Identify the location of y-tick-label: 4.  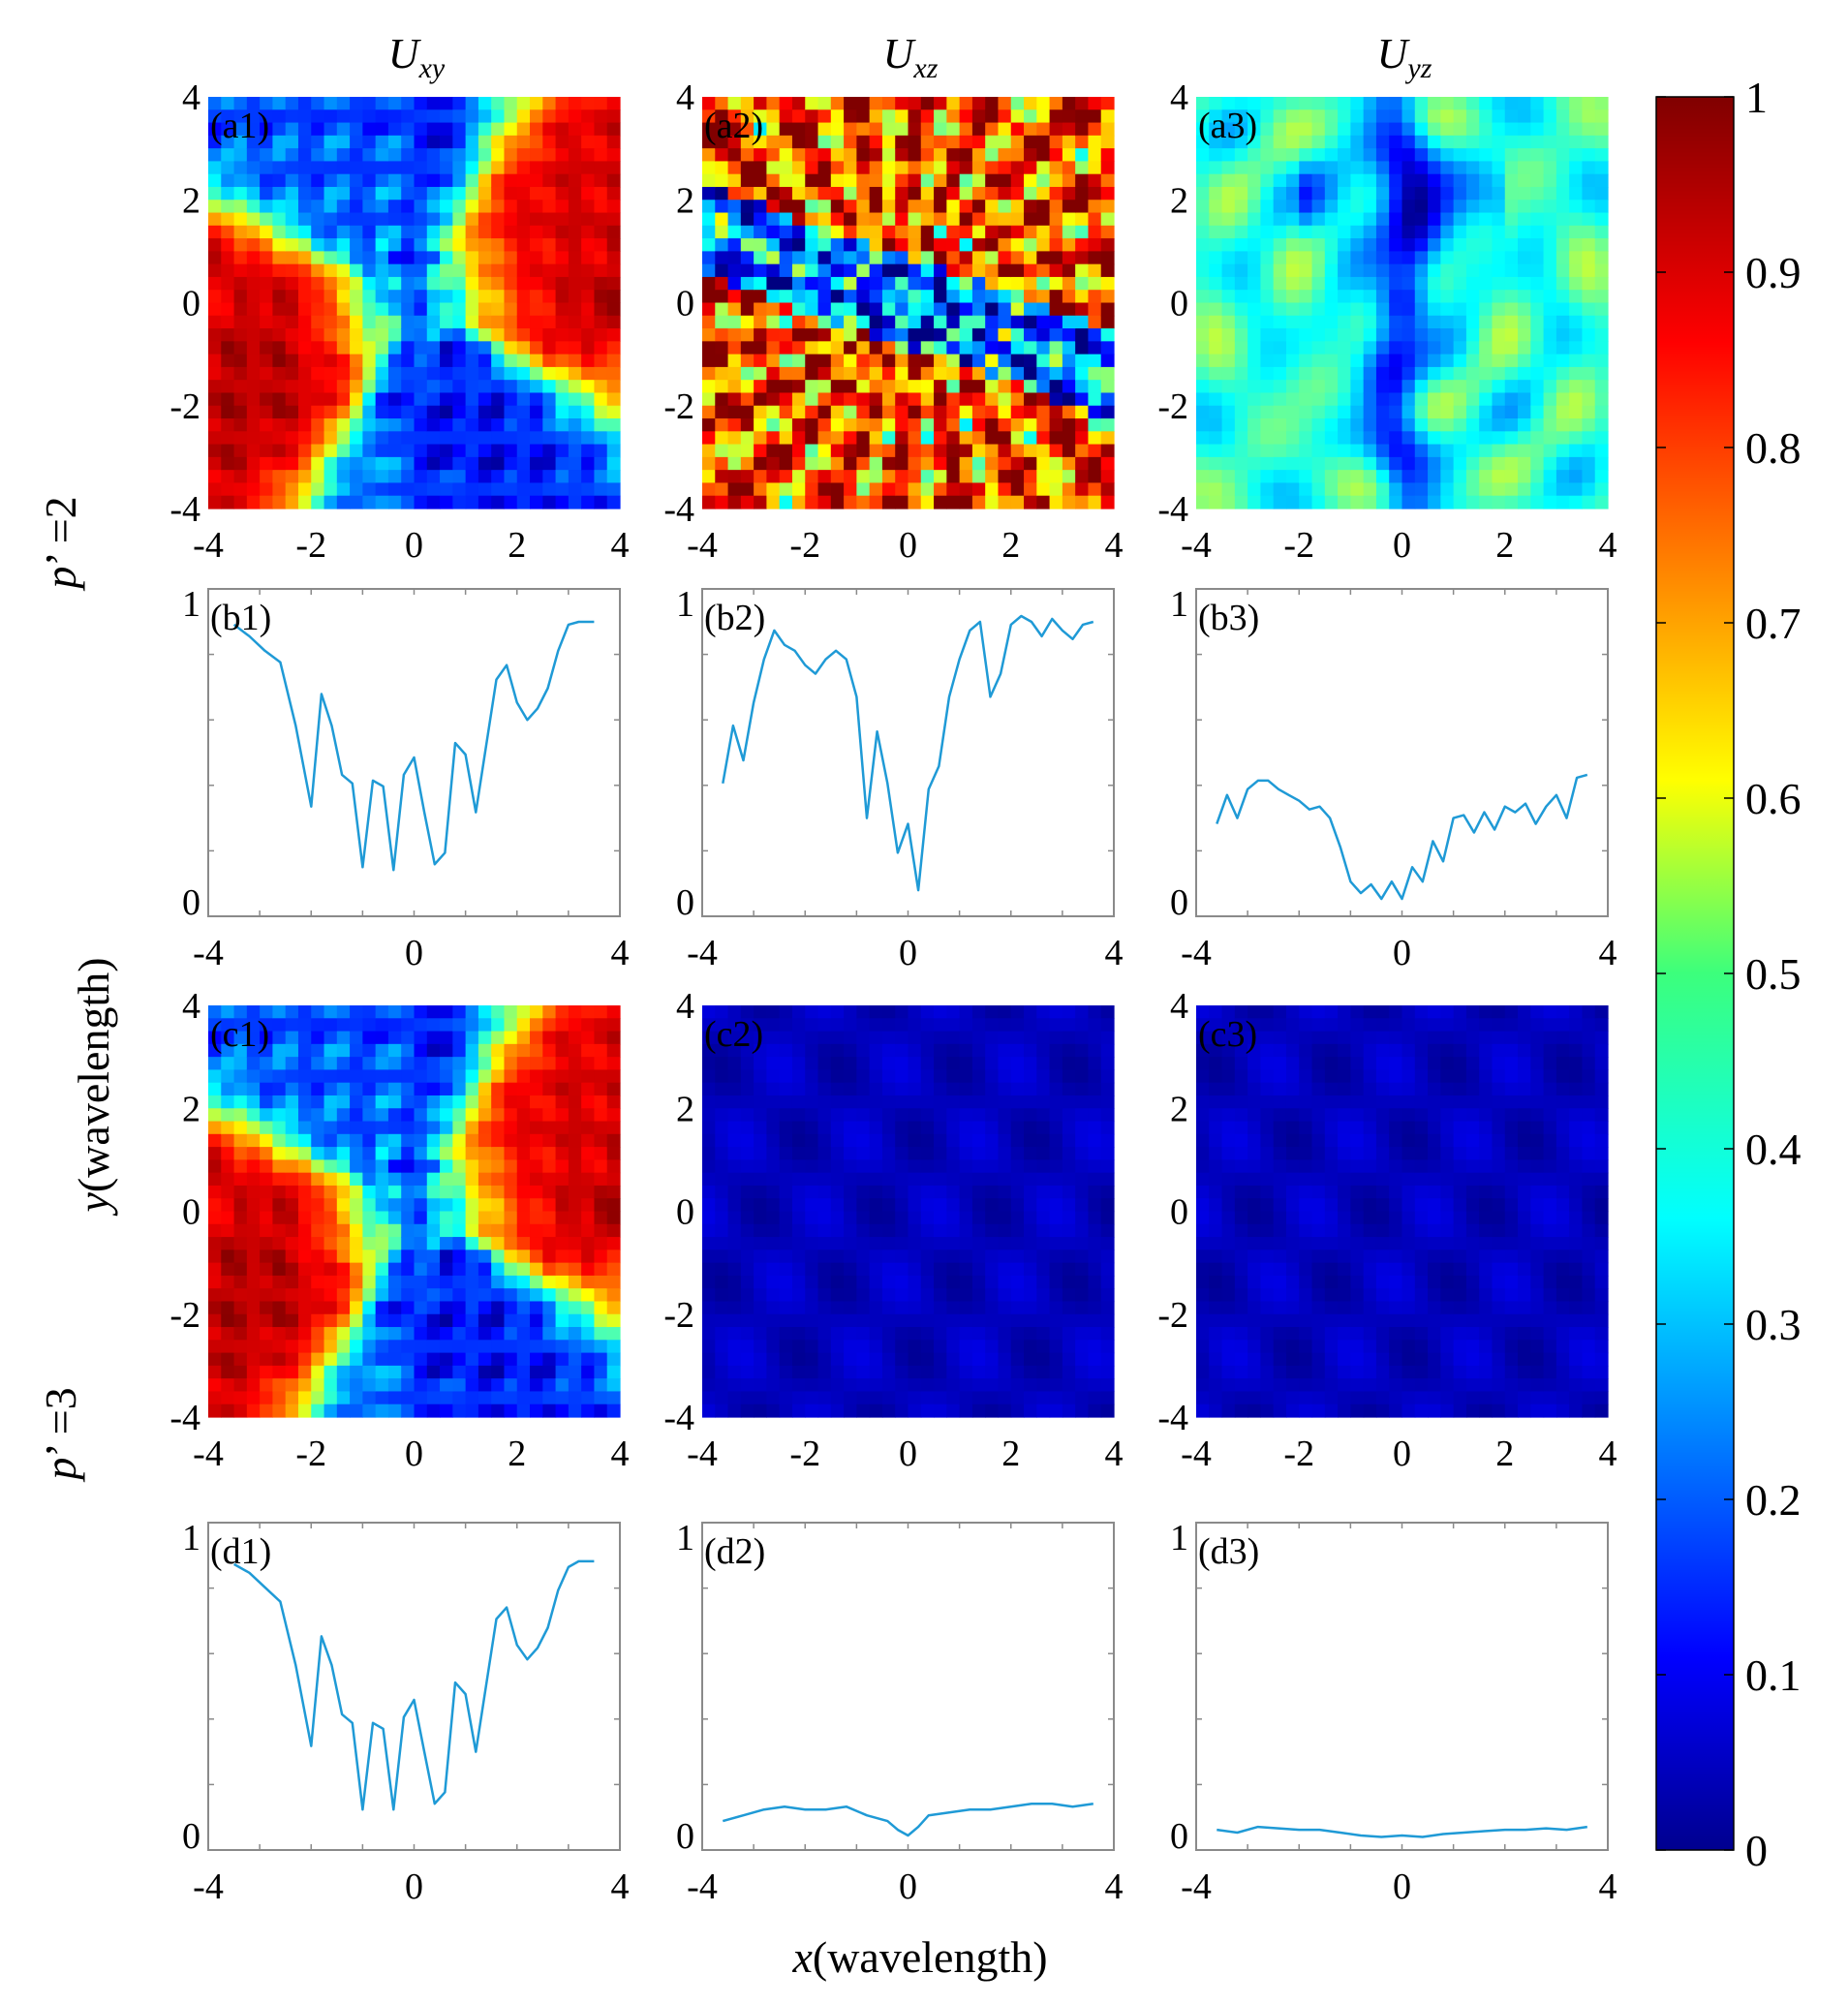
(685, 97).